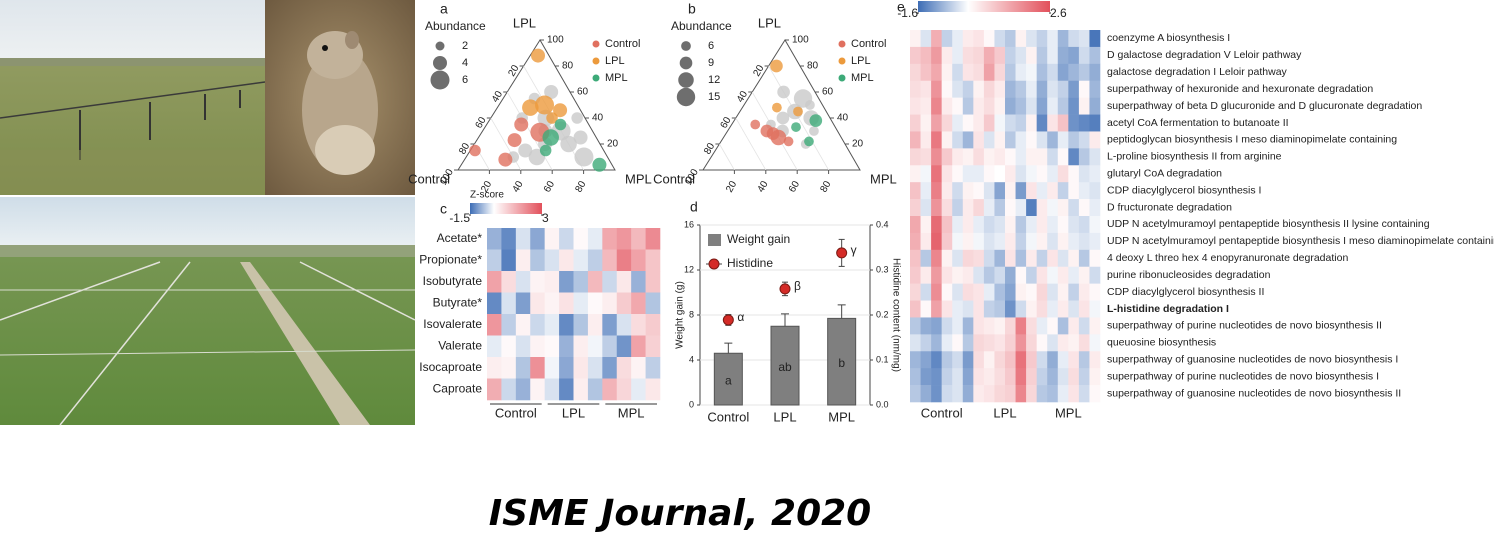 The height and width of the screenshot is (555, 1494). What do you see at coordinates (513, 71) in the screenshot?
I see `tick-label: 20` at bounding box center [513, 71].